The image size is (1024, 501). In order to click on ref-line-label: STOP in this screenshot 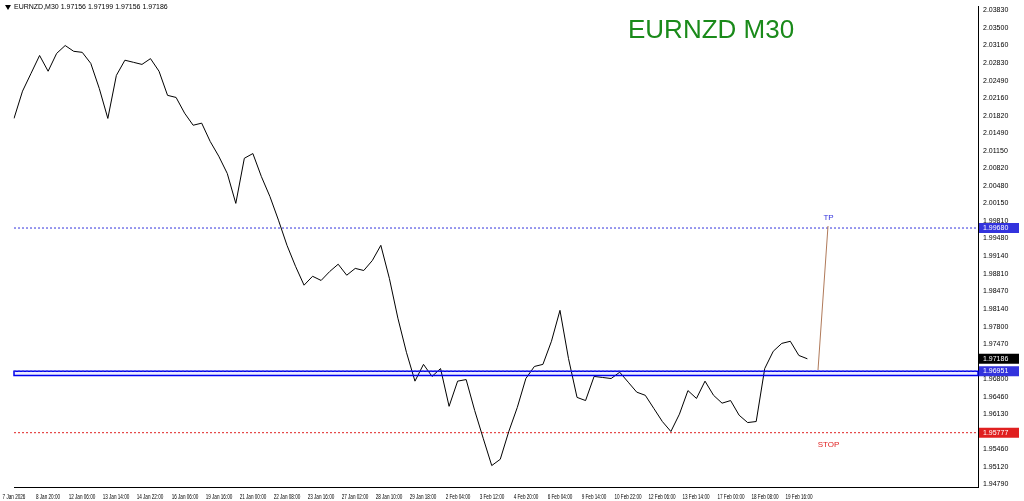, I will do `click(828, 444)`.